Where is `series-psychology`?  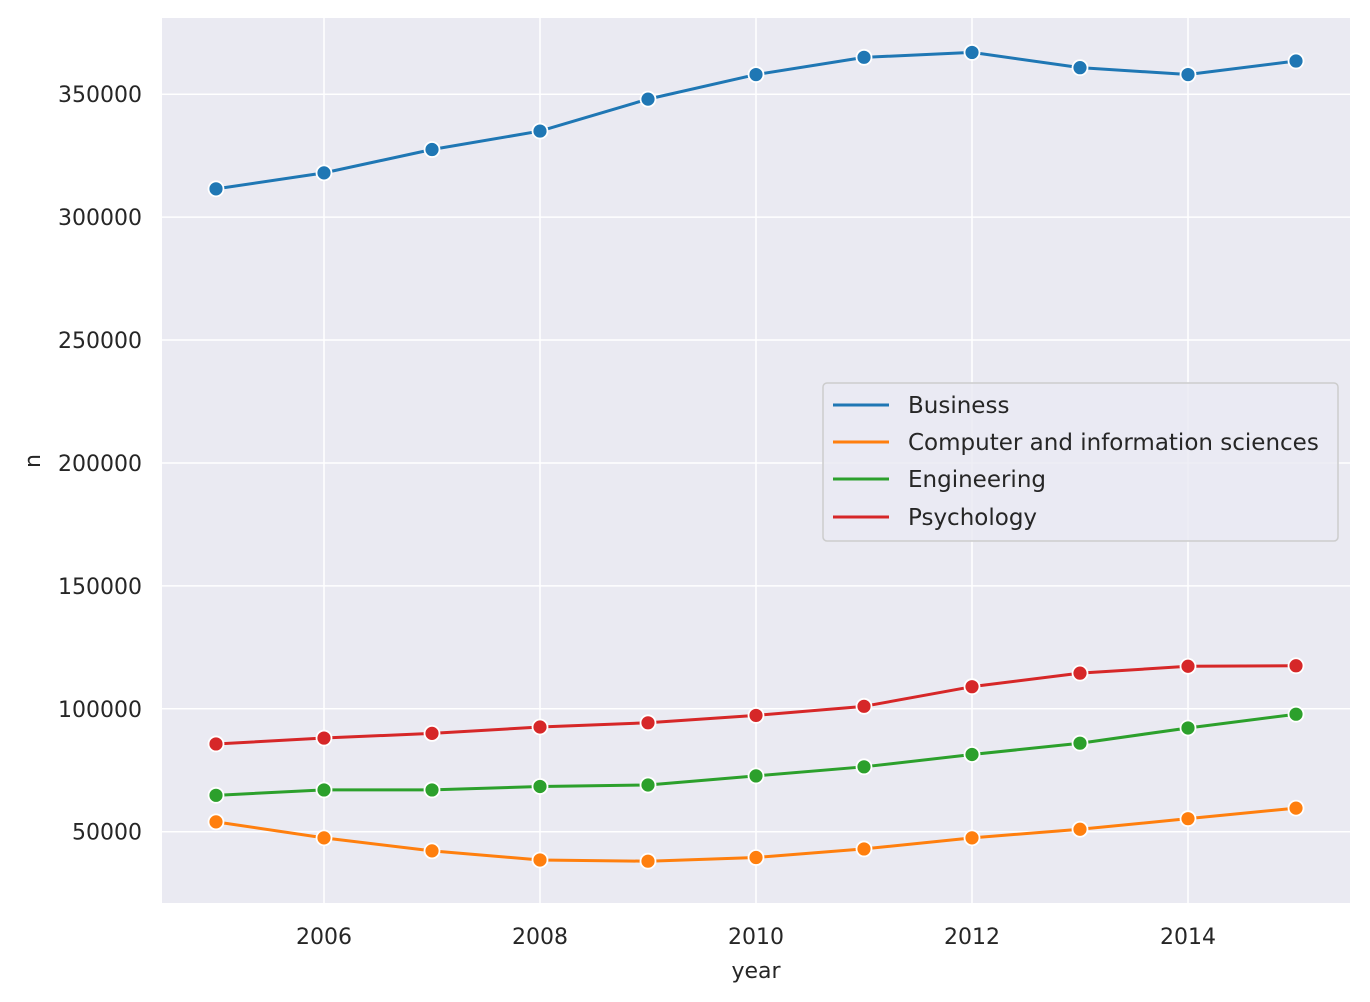
series-psychology is located at coordinates (756, 705).